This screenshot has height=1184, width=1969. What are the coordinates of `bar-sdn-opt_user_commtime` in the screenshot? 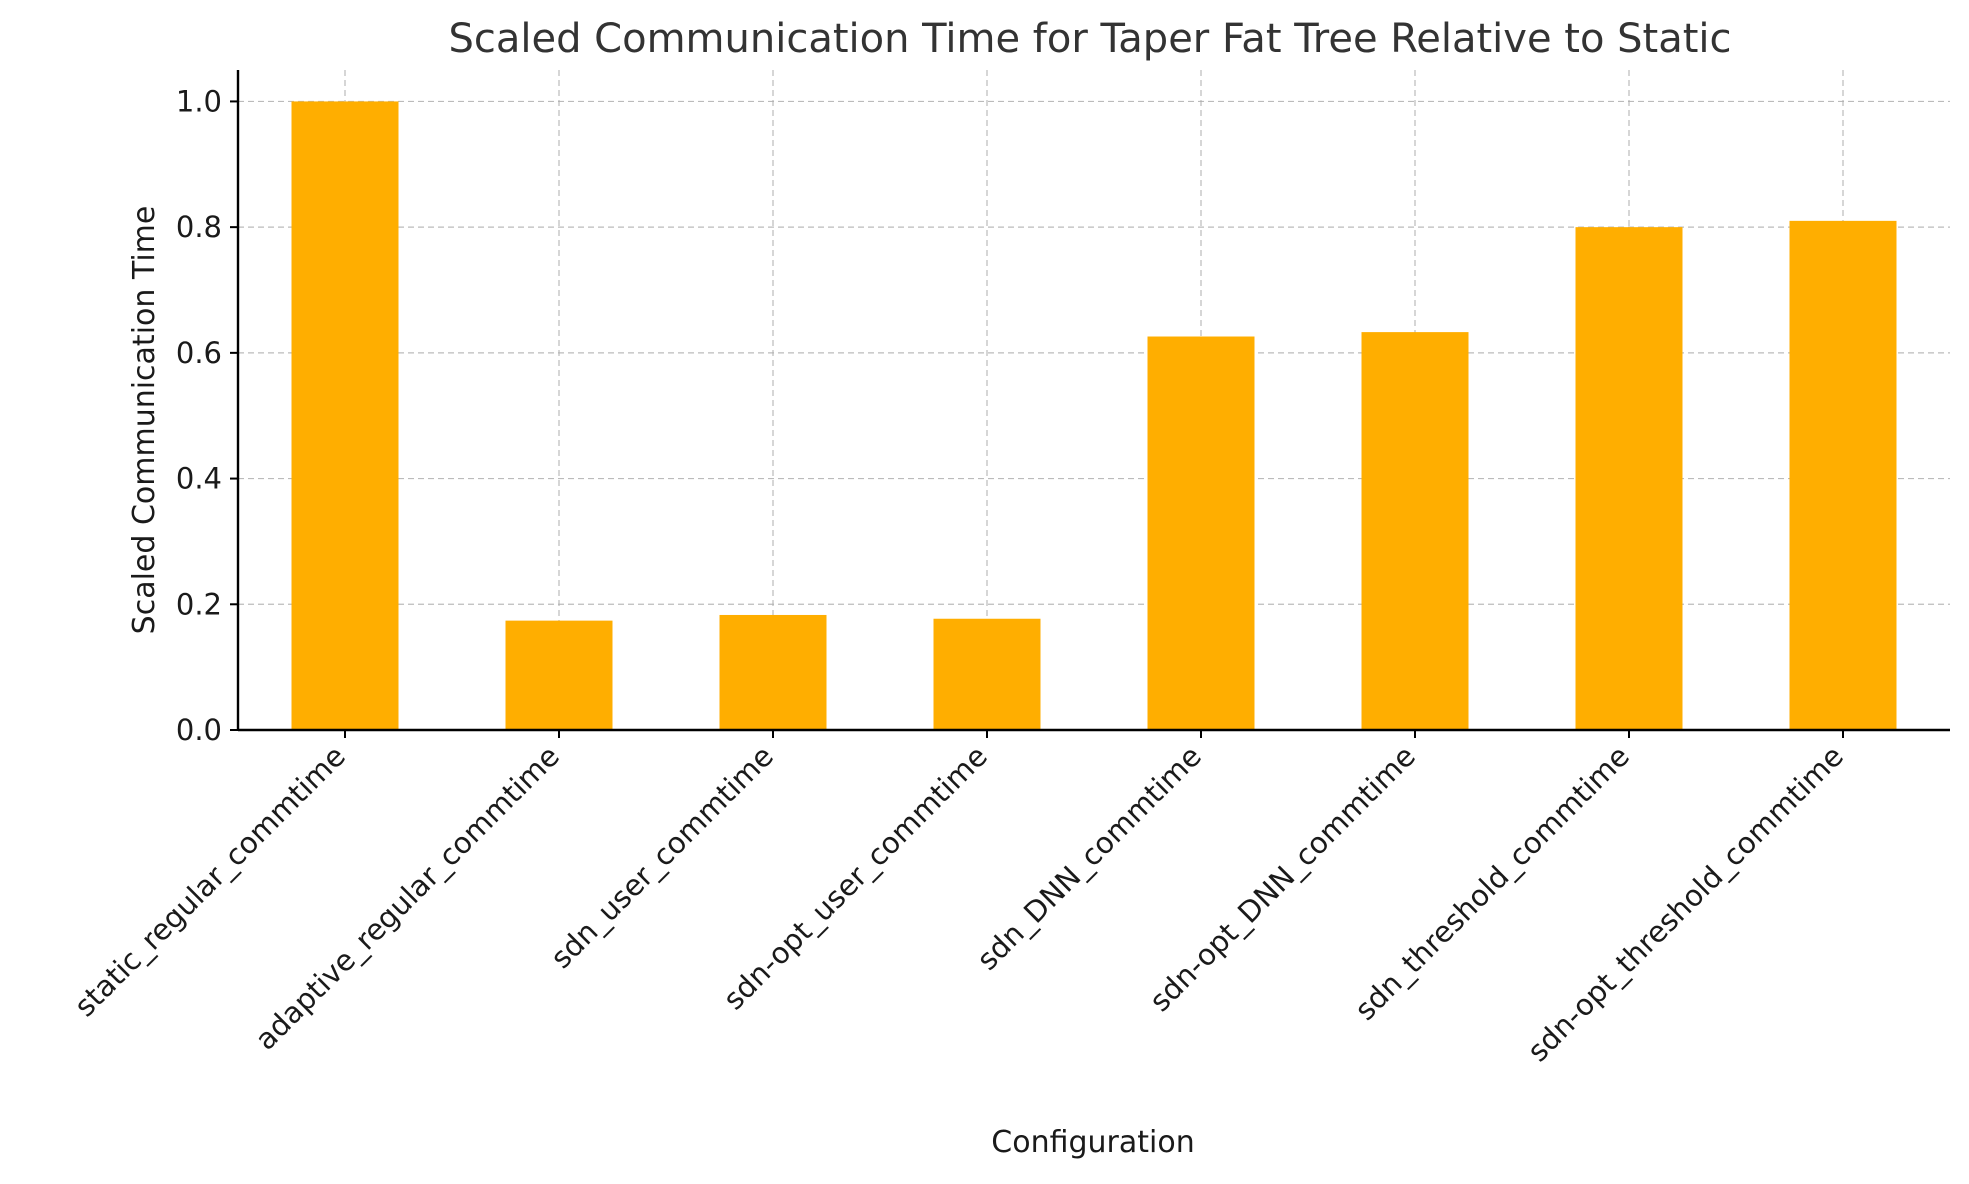 It's located at (987, 674).